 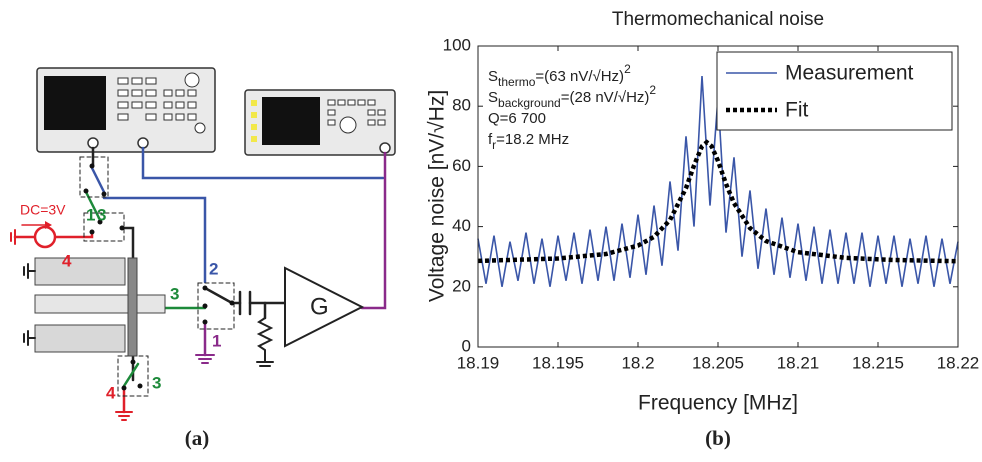 What do you see at coordinates (254, 121) in the screenshot?
I see `soft-keys` at bounding box center [254, 121].